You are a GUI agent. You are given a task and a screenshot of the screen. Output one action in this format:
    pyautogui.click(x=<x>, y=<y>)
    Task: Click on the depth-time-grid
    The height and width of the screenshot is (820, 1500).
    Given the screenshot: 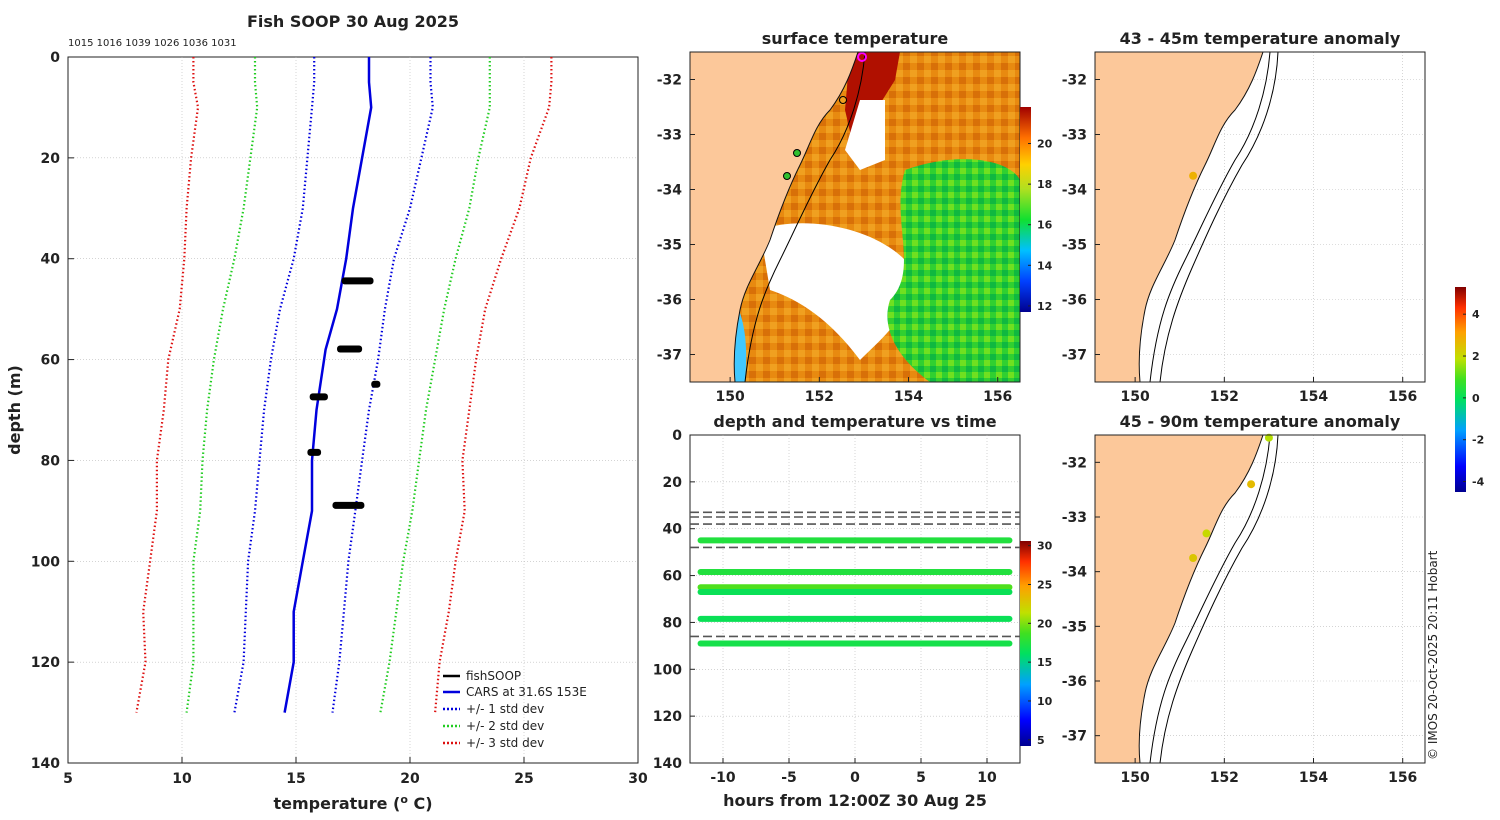 What is the action you would take?
    pyautogui.click(x=855, y=599)
    